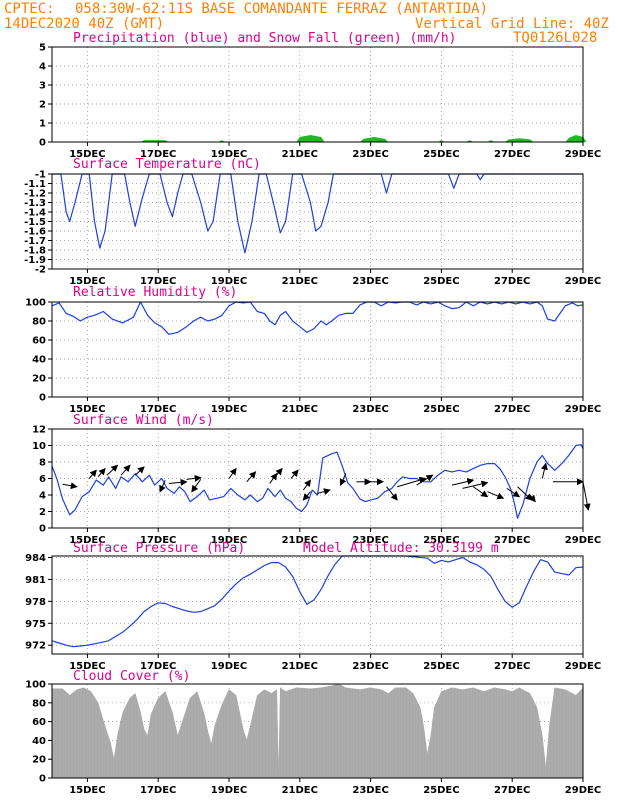 The image size is (618, 800). Describe the element at coordinates (317, 213) in the screenshot. I see `temp-line` at that location.